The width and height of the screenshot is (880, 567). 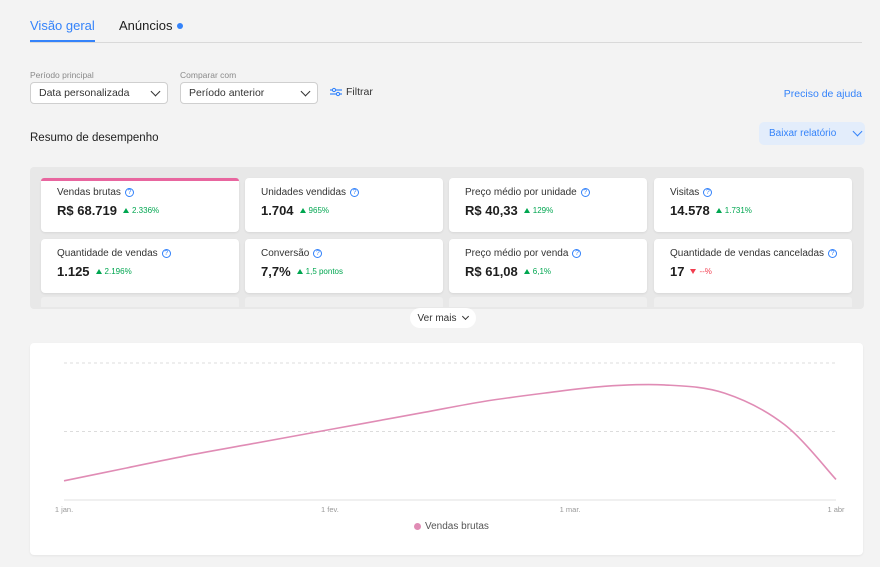 What do you see at coordinates (89, 192) in the screenshot?
I see `metric-label: Vendas brutas` at bounding box center [89, 192].